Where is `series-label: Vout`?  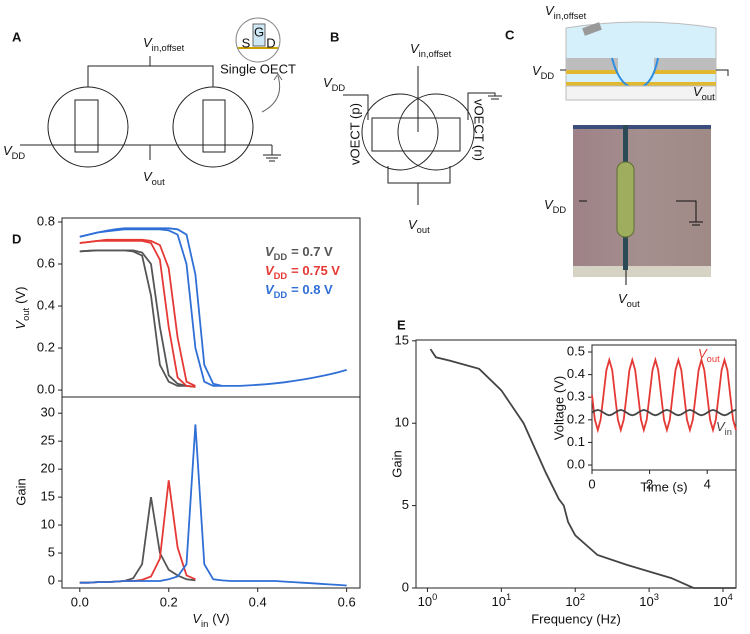
series-label: Vout is located at coordinates (709, 355).